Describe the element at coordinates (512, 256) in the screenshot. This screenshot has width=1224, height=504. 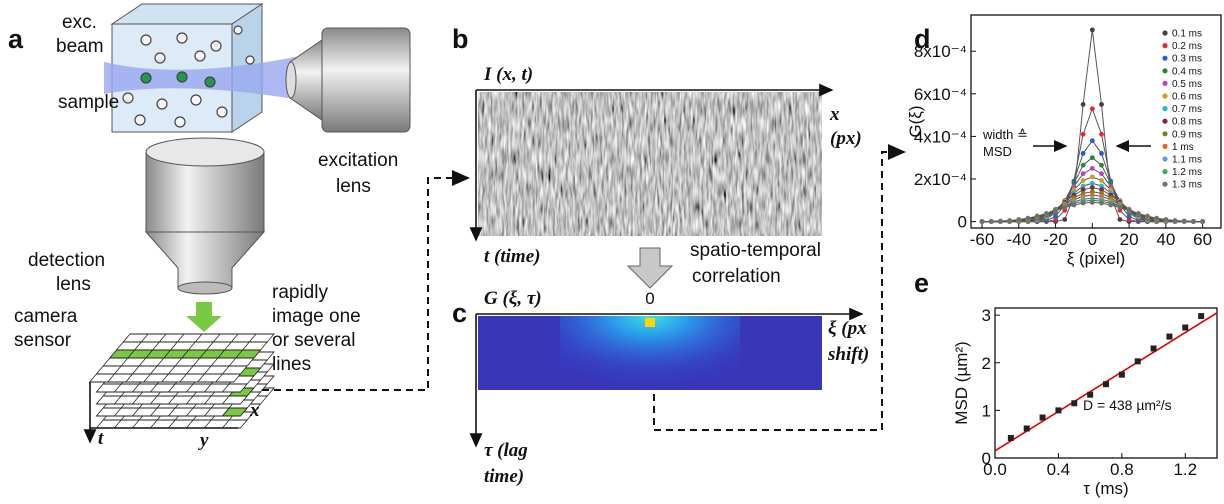
I see `label: t (time)` at that location.